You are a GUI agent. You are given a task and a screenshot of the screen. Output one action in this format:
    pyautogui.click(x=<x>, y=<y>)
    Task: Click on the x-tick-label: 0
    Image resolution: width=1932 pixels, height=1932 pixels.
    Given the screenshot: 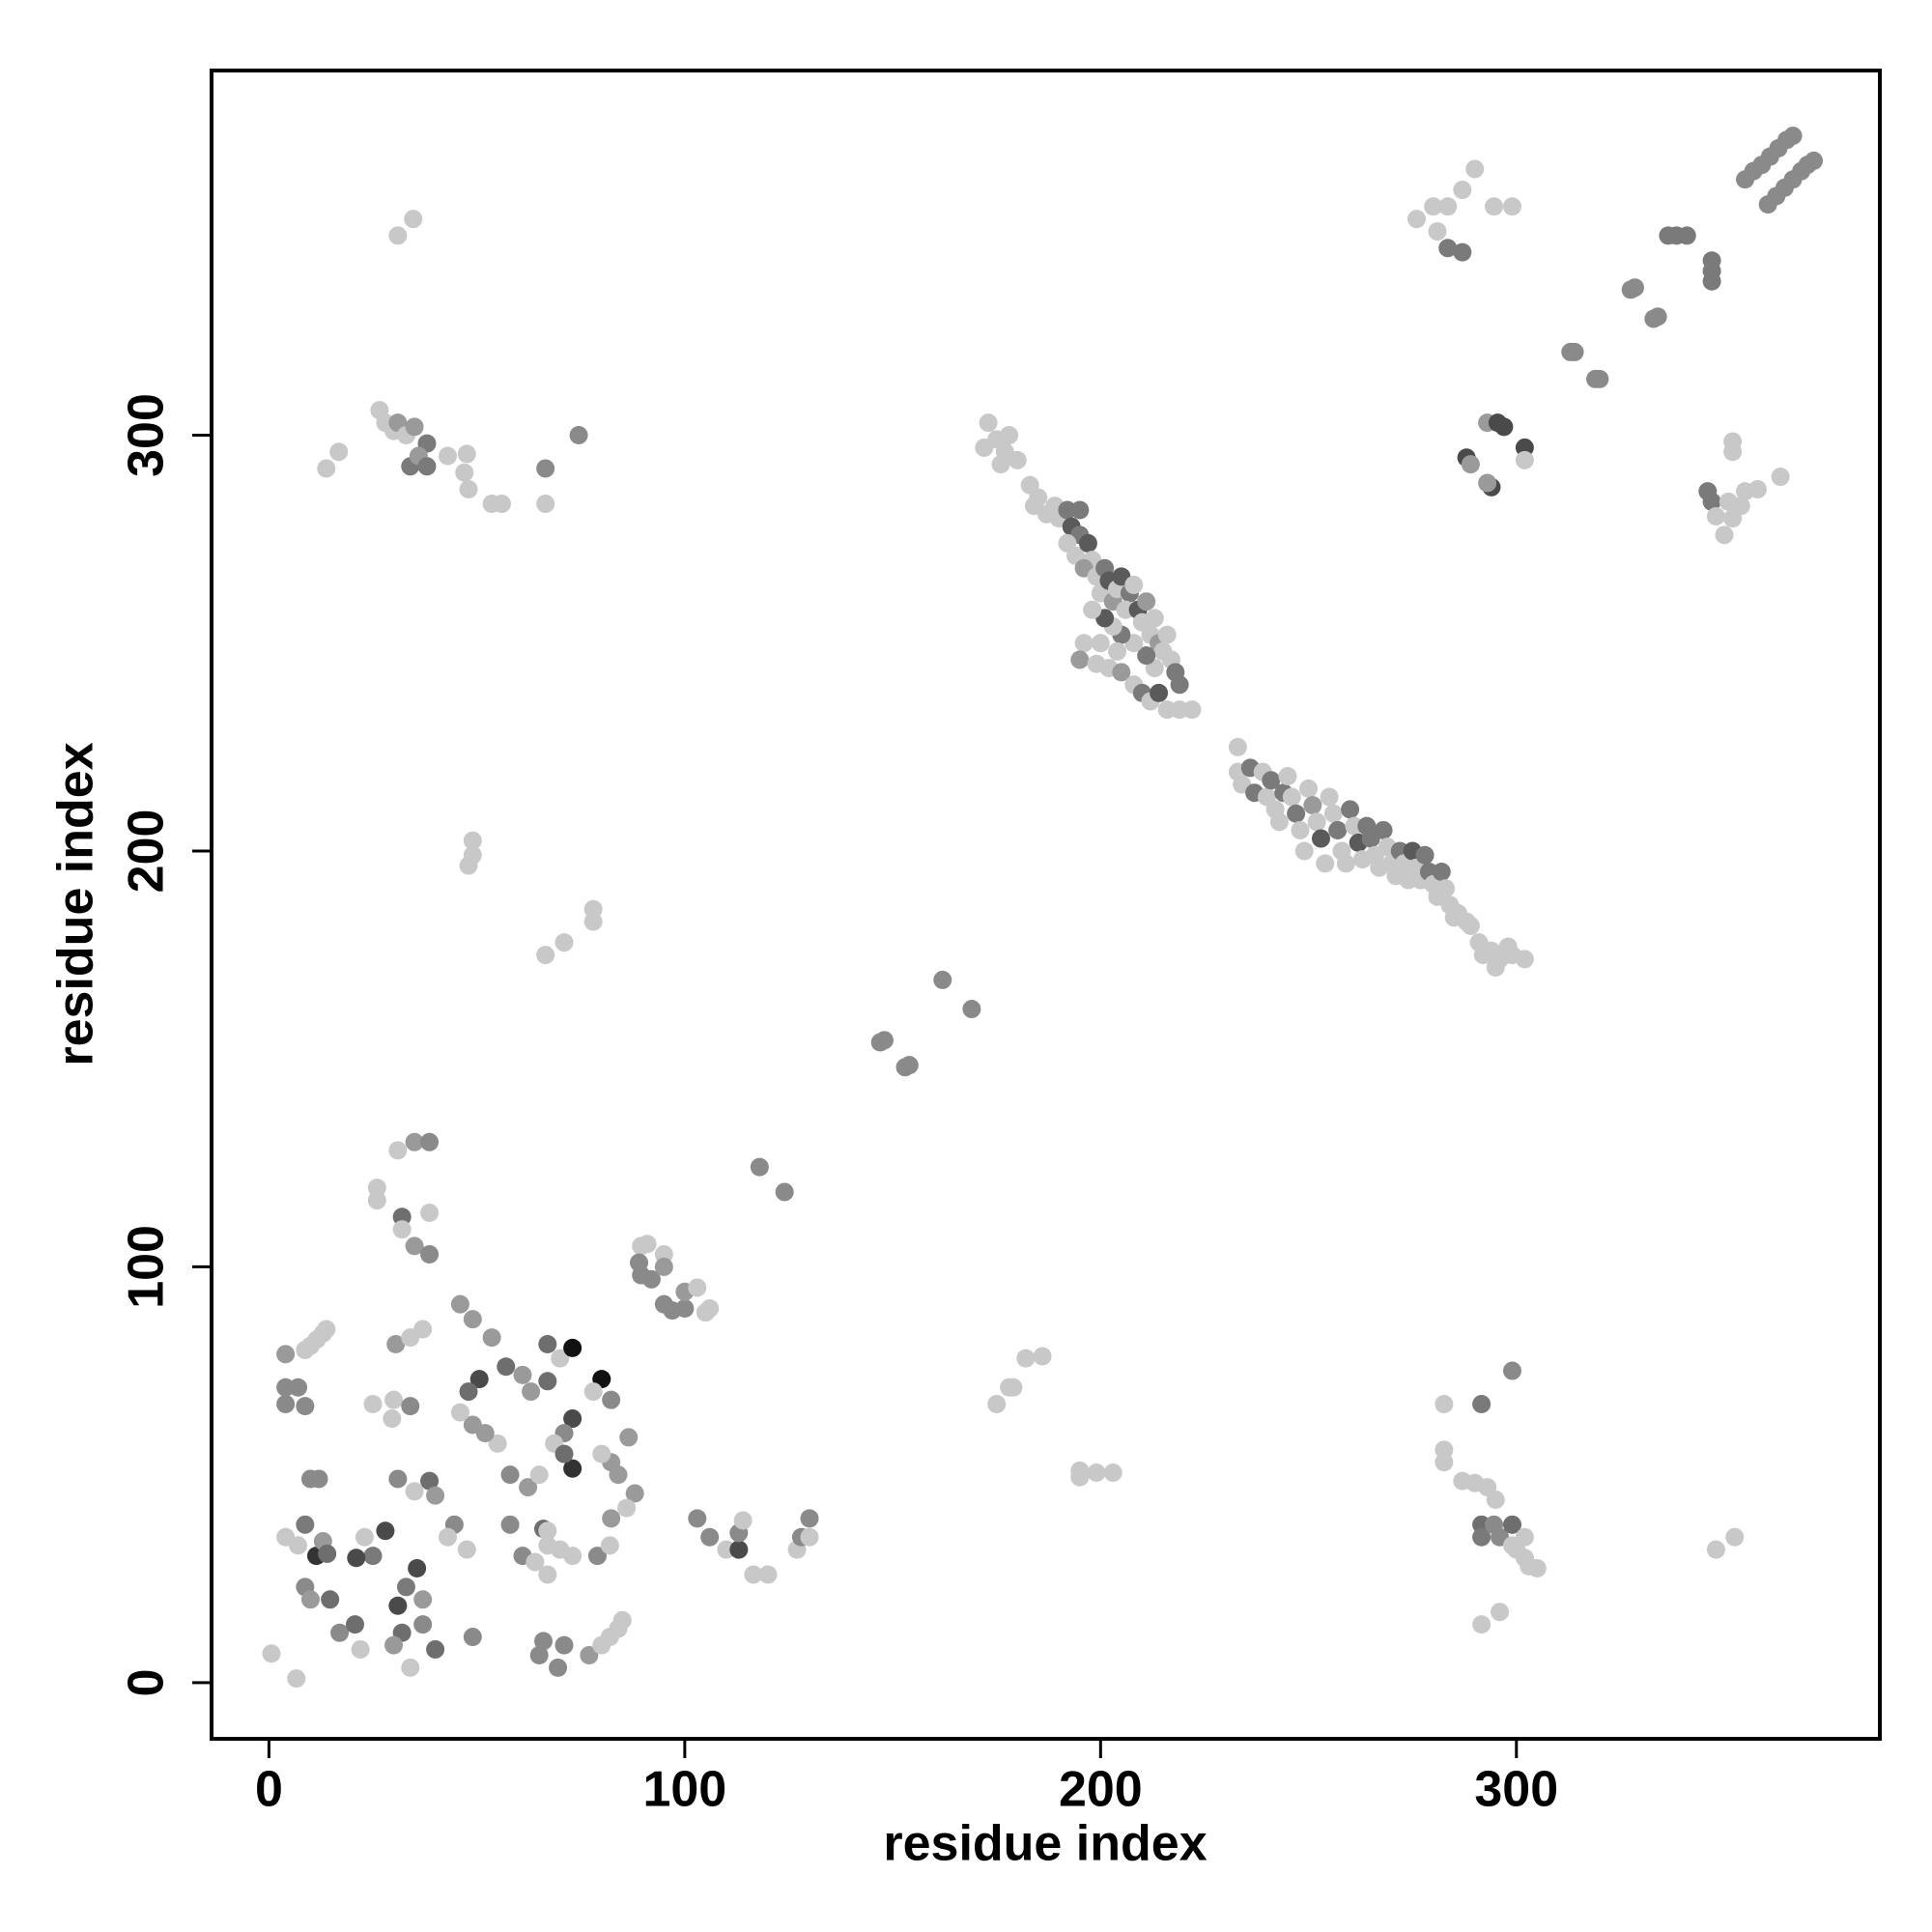 What is the action you would take?
    pyautogui.click(x=269, y=1790)
    